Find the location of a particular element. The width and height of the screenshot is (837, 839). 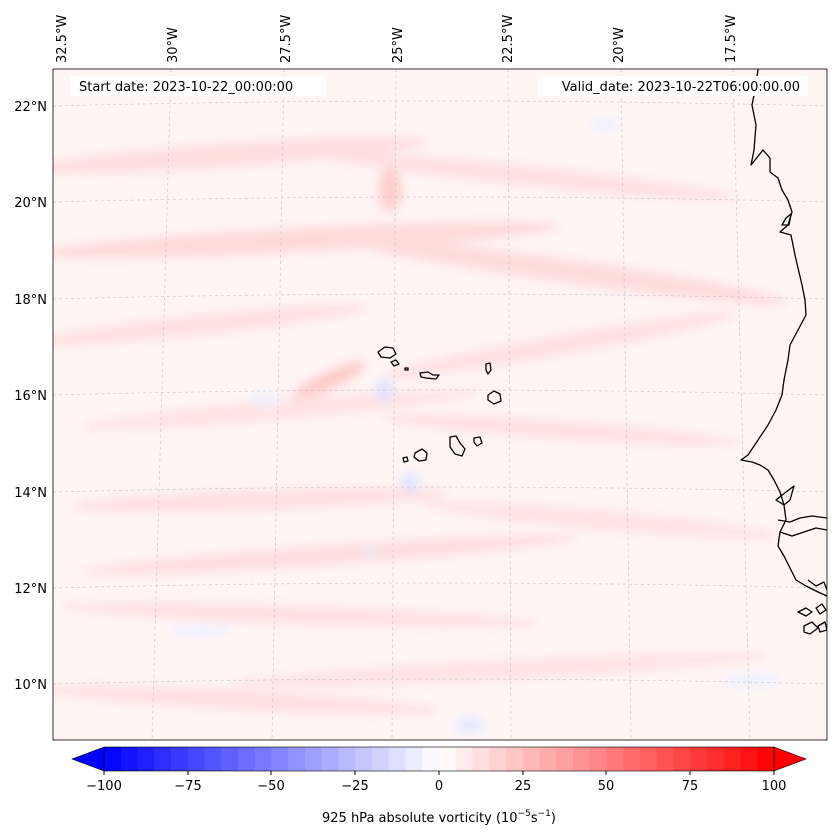

latitude-labels: 22°N 20°N 18°N 16°N 14°N 12°N 10°N is located at coordinates (30, 396).